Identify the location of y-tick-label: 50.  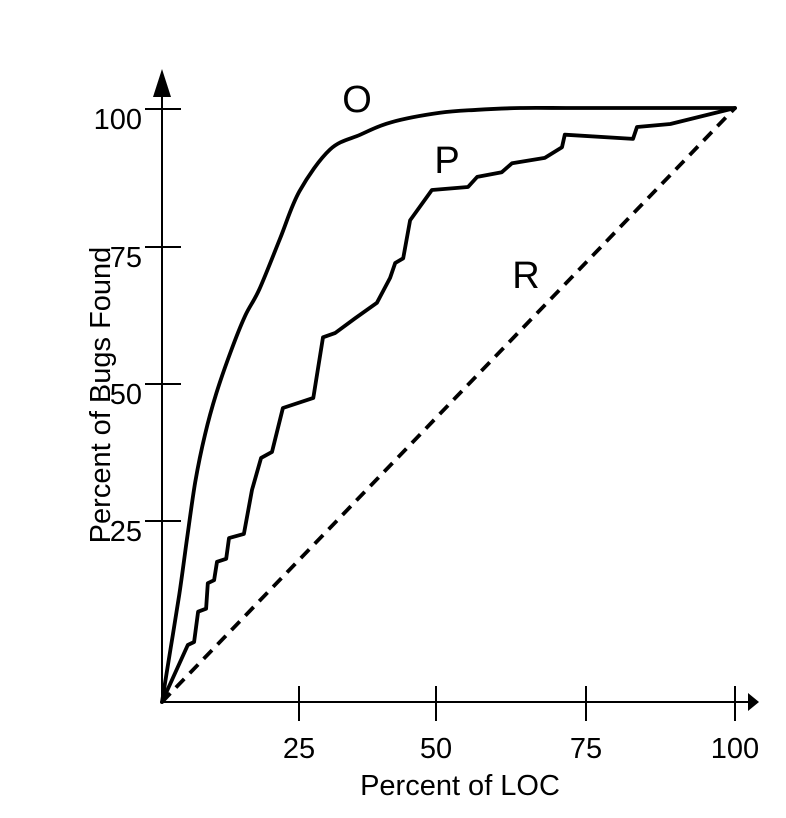
(126, 395).